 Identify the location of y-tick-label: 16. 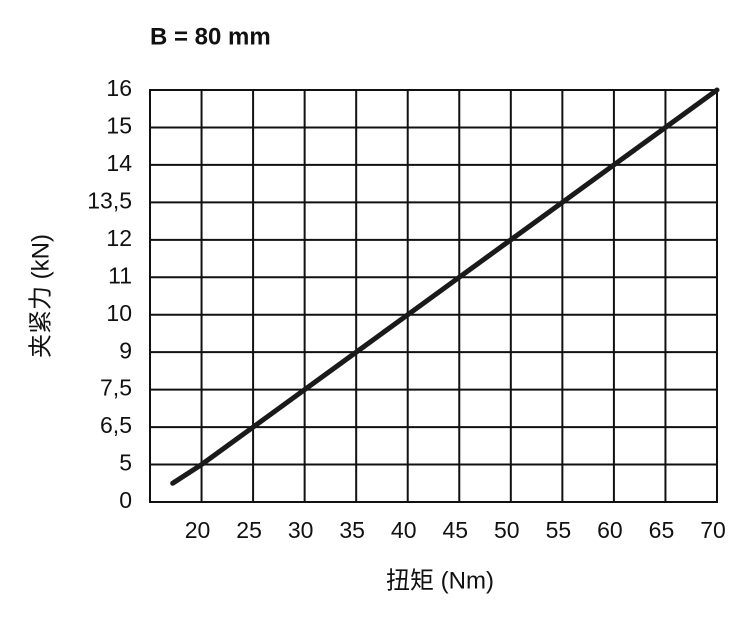
(119, 88).